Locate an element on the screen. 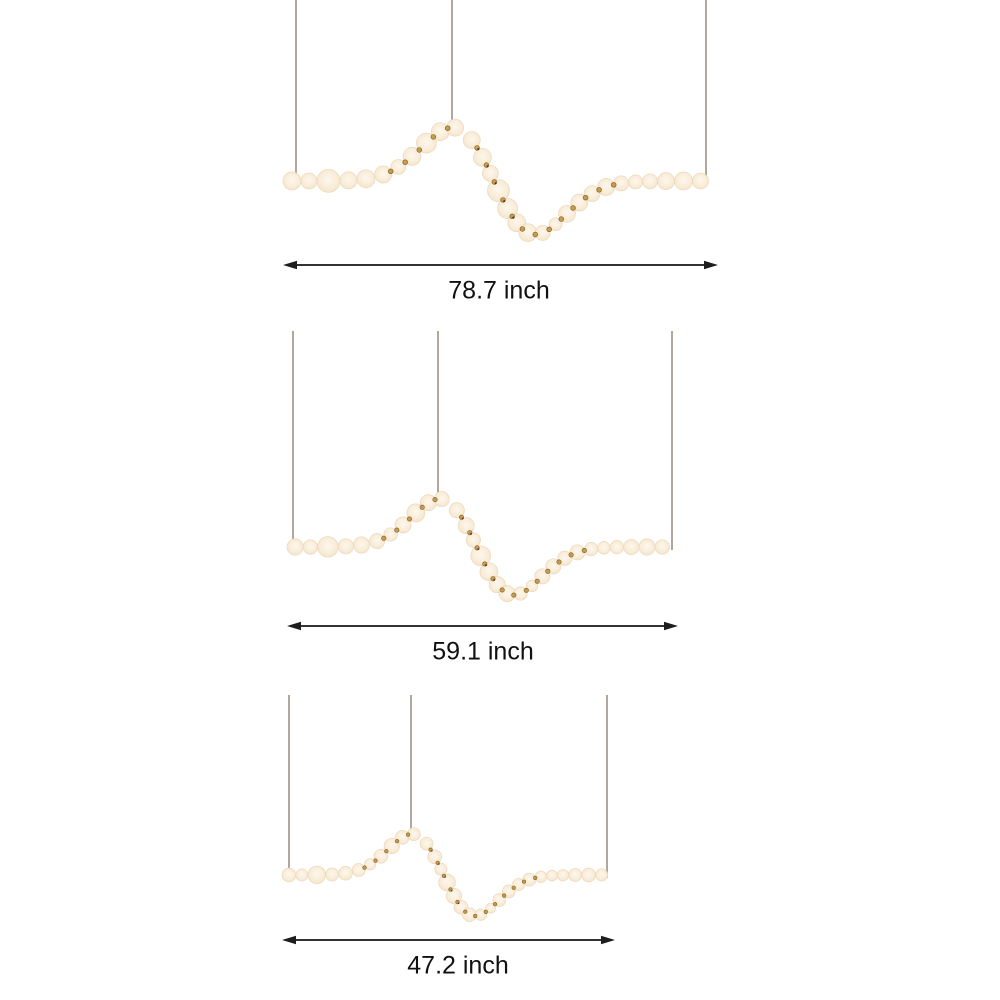  dimension-label-medium: 59.1 inch is located at coordinates (483, 651).